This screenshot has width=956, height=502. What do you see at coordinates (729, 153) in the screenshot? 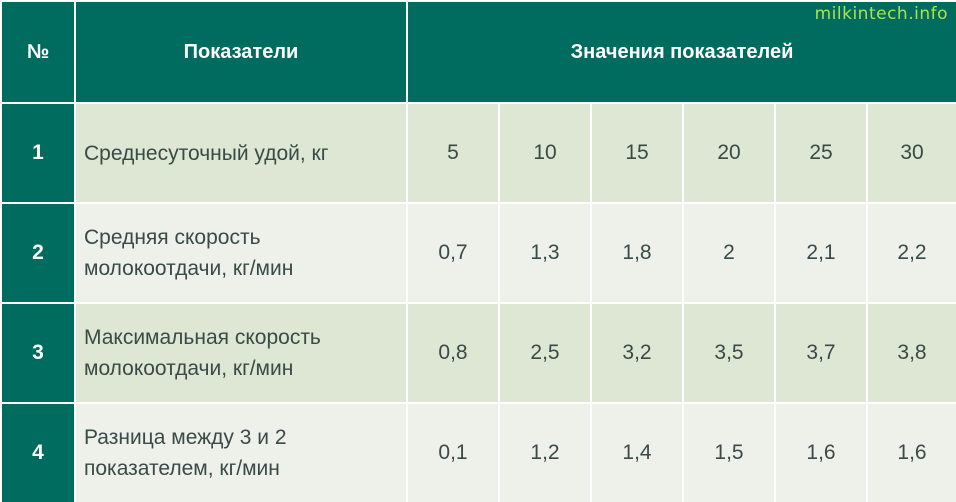
I see `row-value: 20` at bounding box center [729, 153].